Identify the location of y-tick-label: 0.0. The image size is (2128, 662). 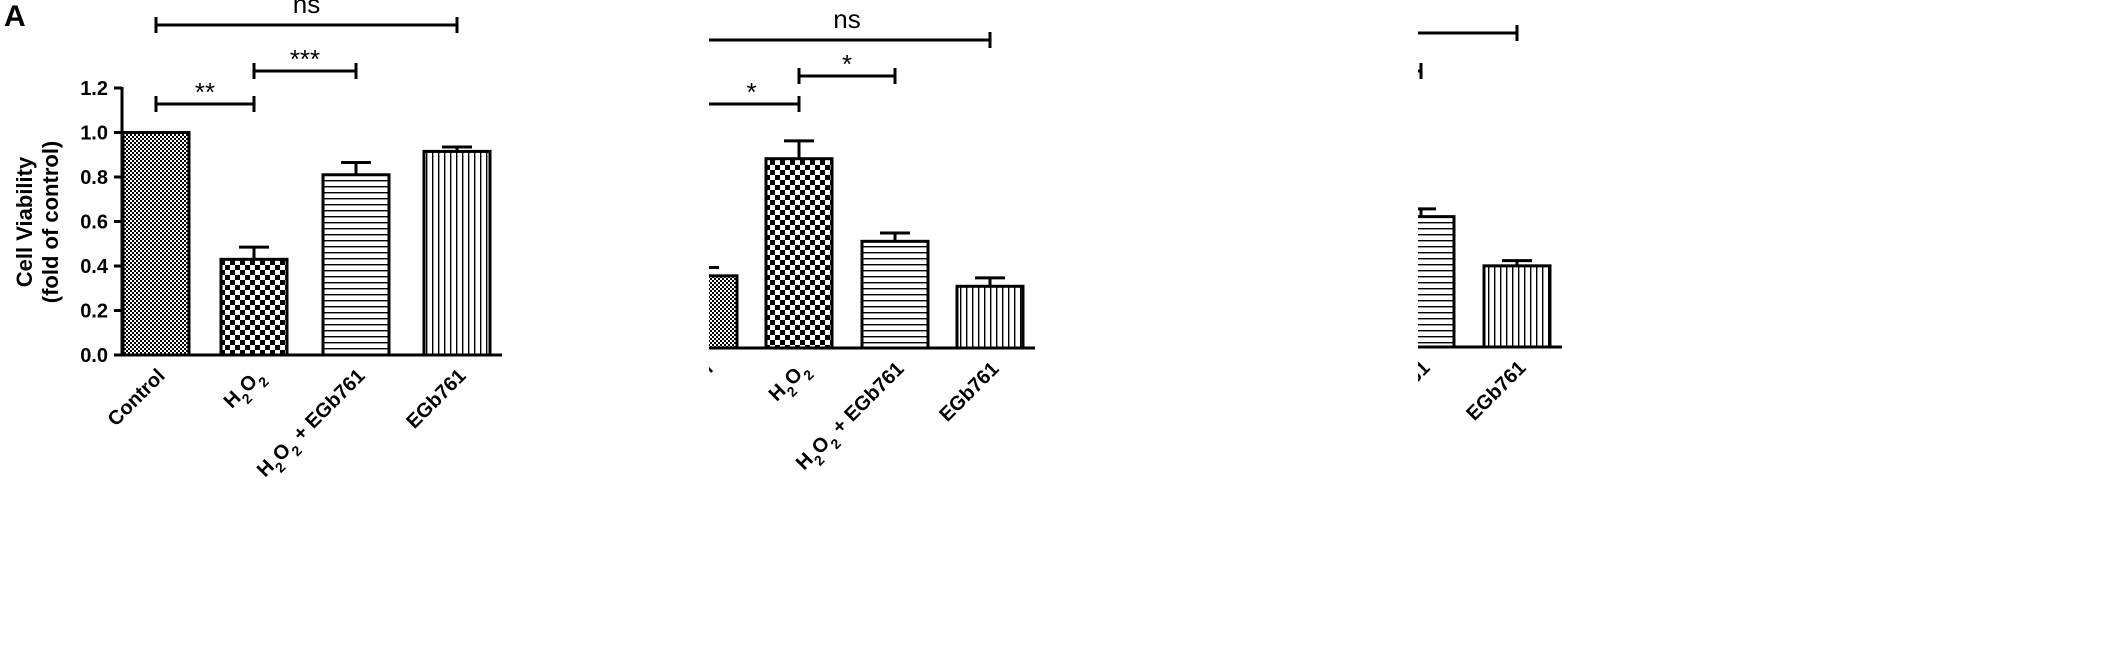
(94, 356).